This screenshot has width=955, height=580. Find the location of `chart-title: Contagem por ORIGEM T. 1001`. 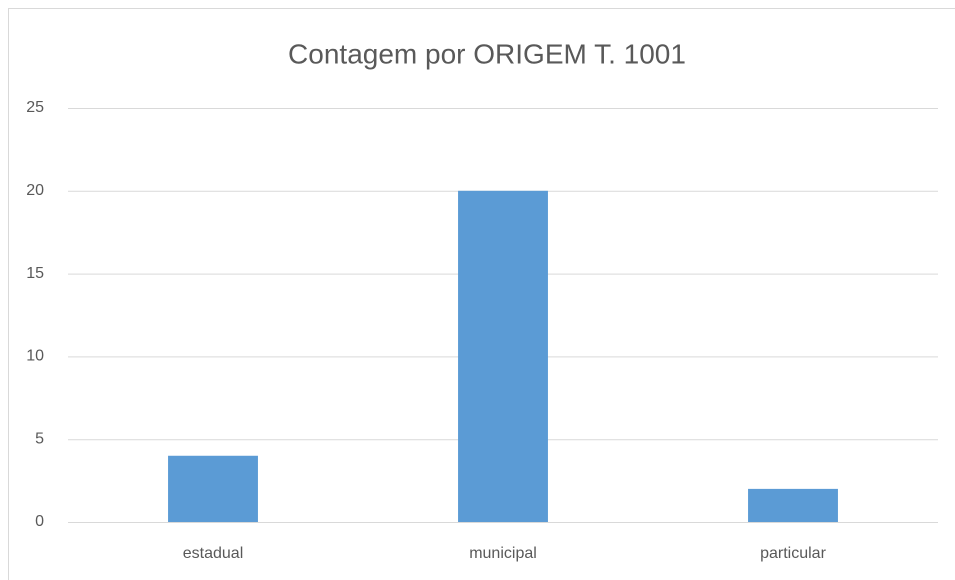

chart-title: Contagem por ORIGEM T. 1001 is located at coordinates (487, 53).